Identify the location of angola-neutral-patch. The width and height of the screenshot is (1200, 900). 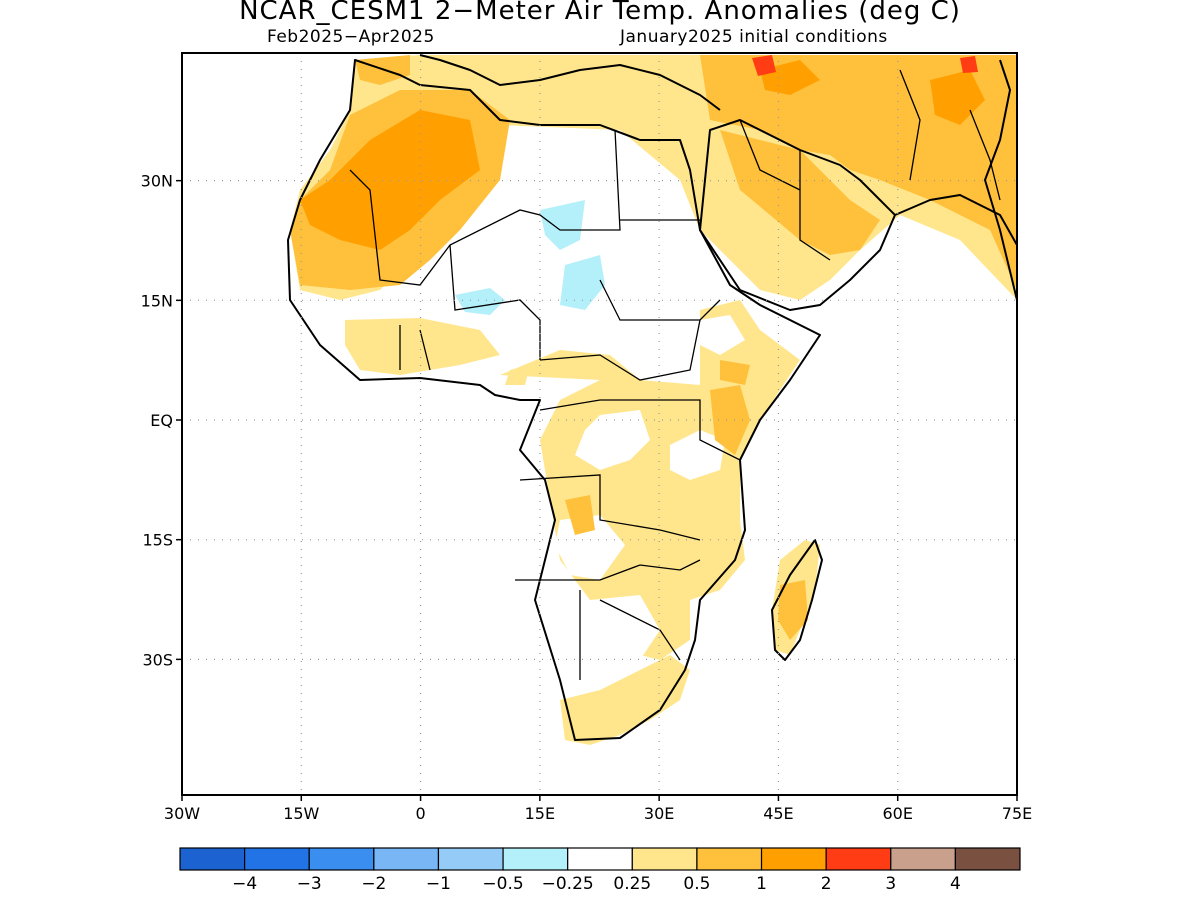
(590, 547).